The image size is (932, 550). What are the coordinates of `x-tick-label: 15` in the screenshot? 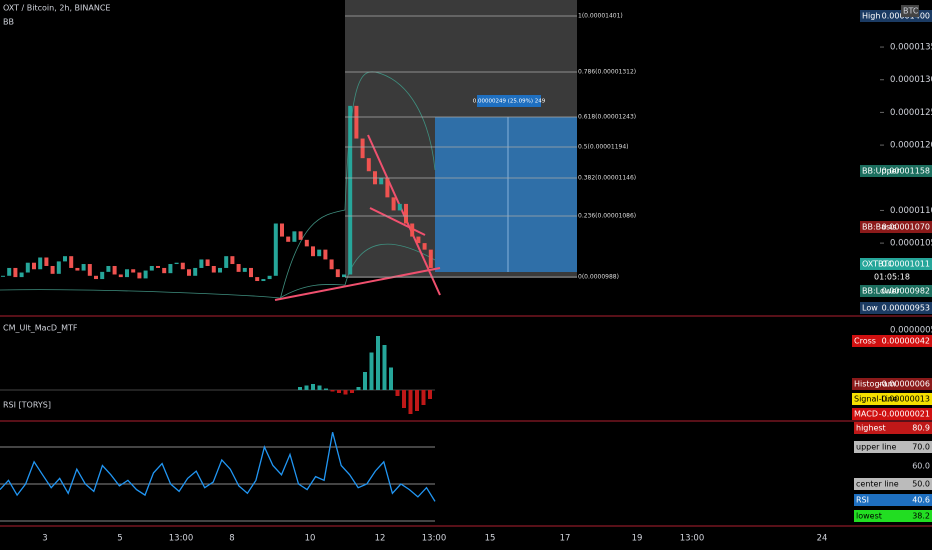 It's located at (490, 539).